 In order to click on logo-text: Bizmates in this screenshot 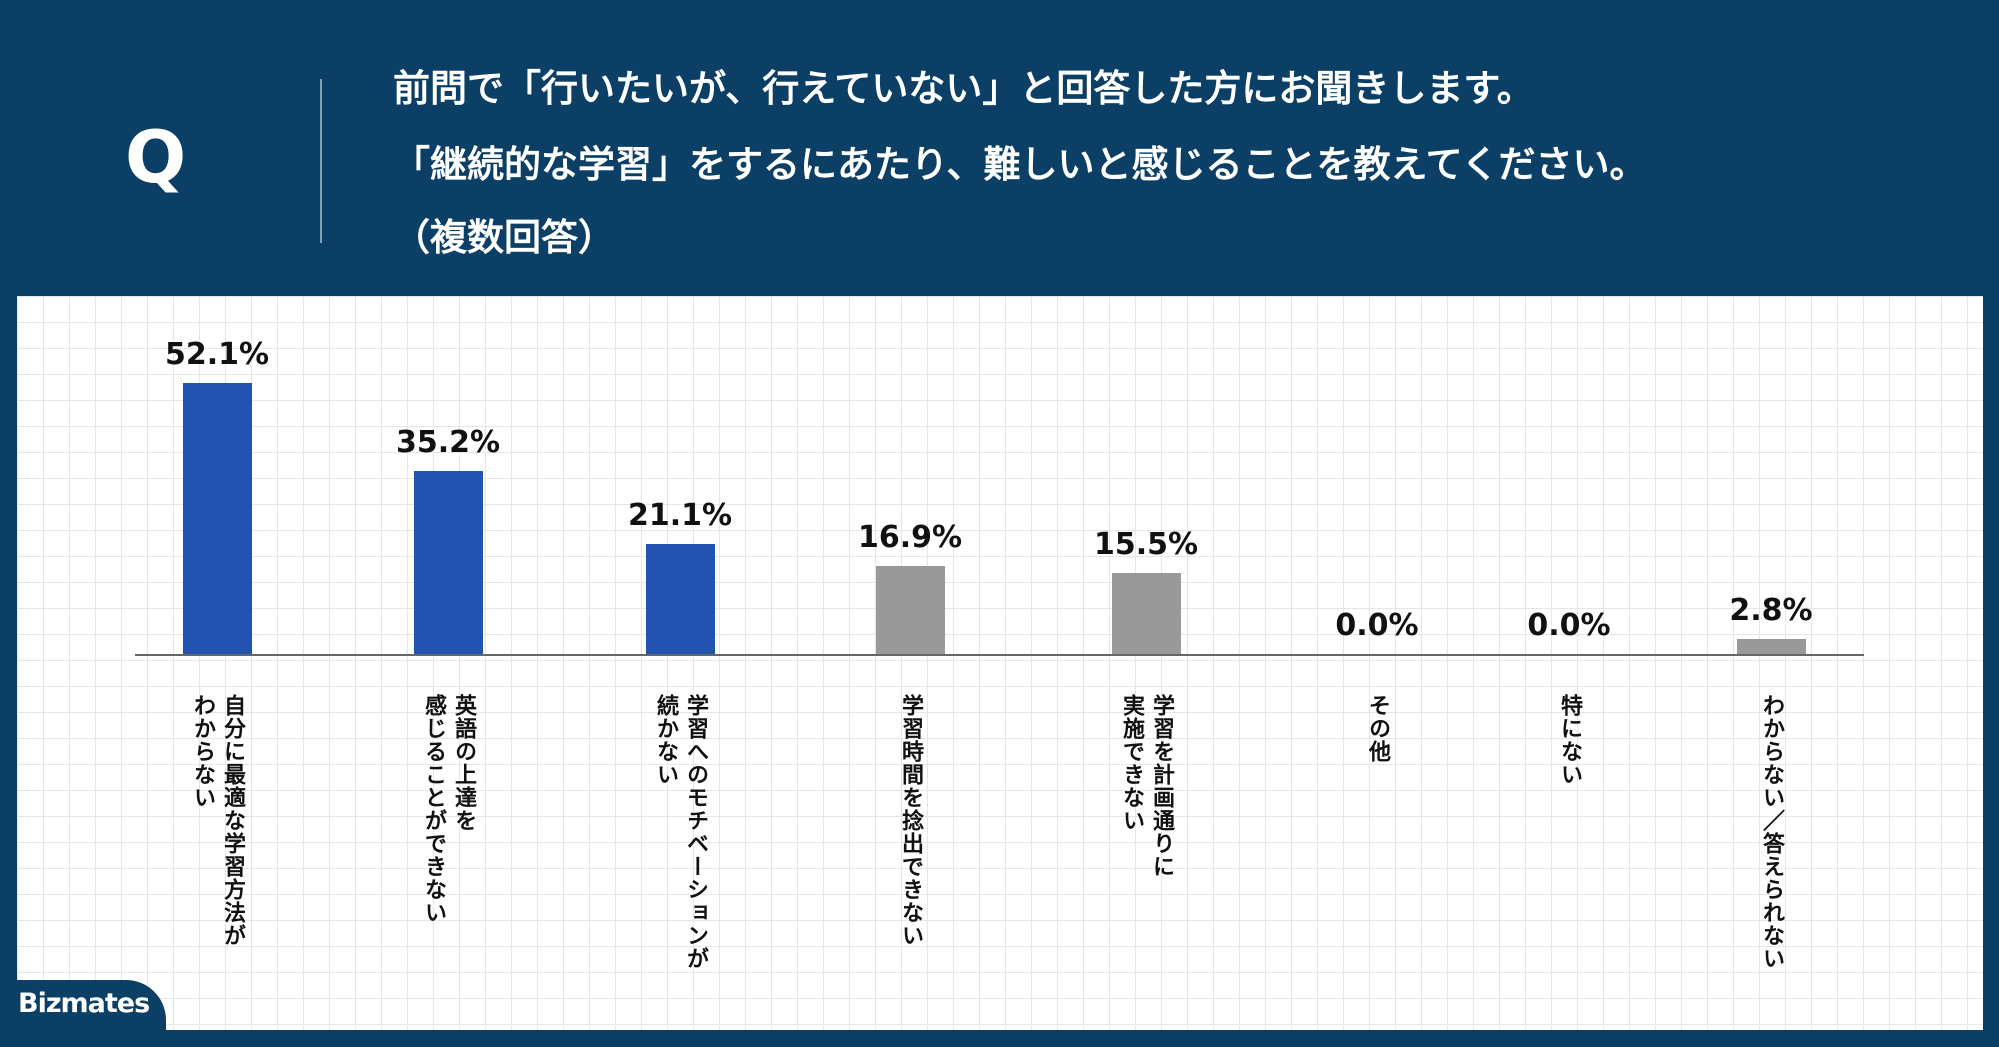, I will do `click(84, 1003)`.